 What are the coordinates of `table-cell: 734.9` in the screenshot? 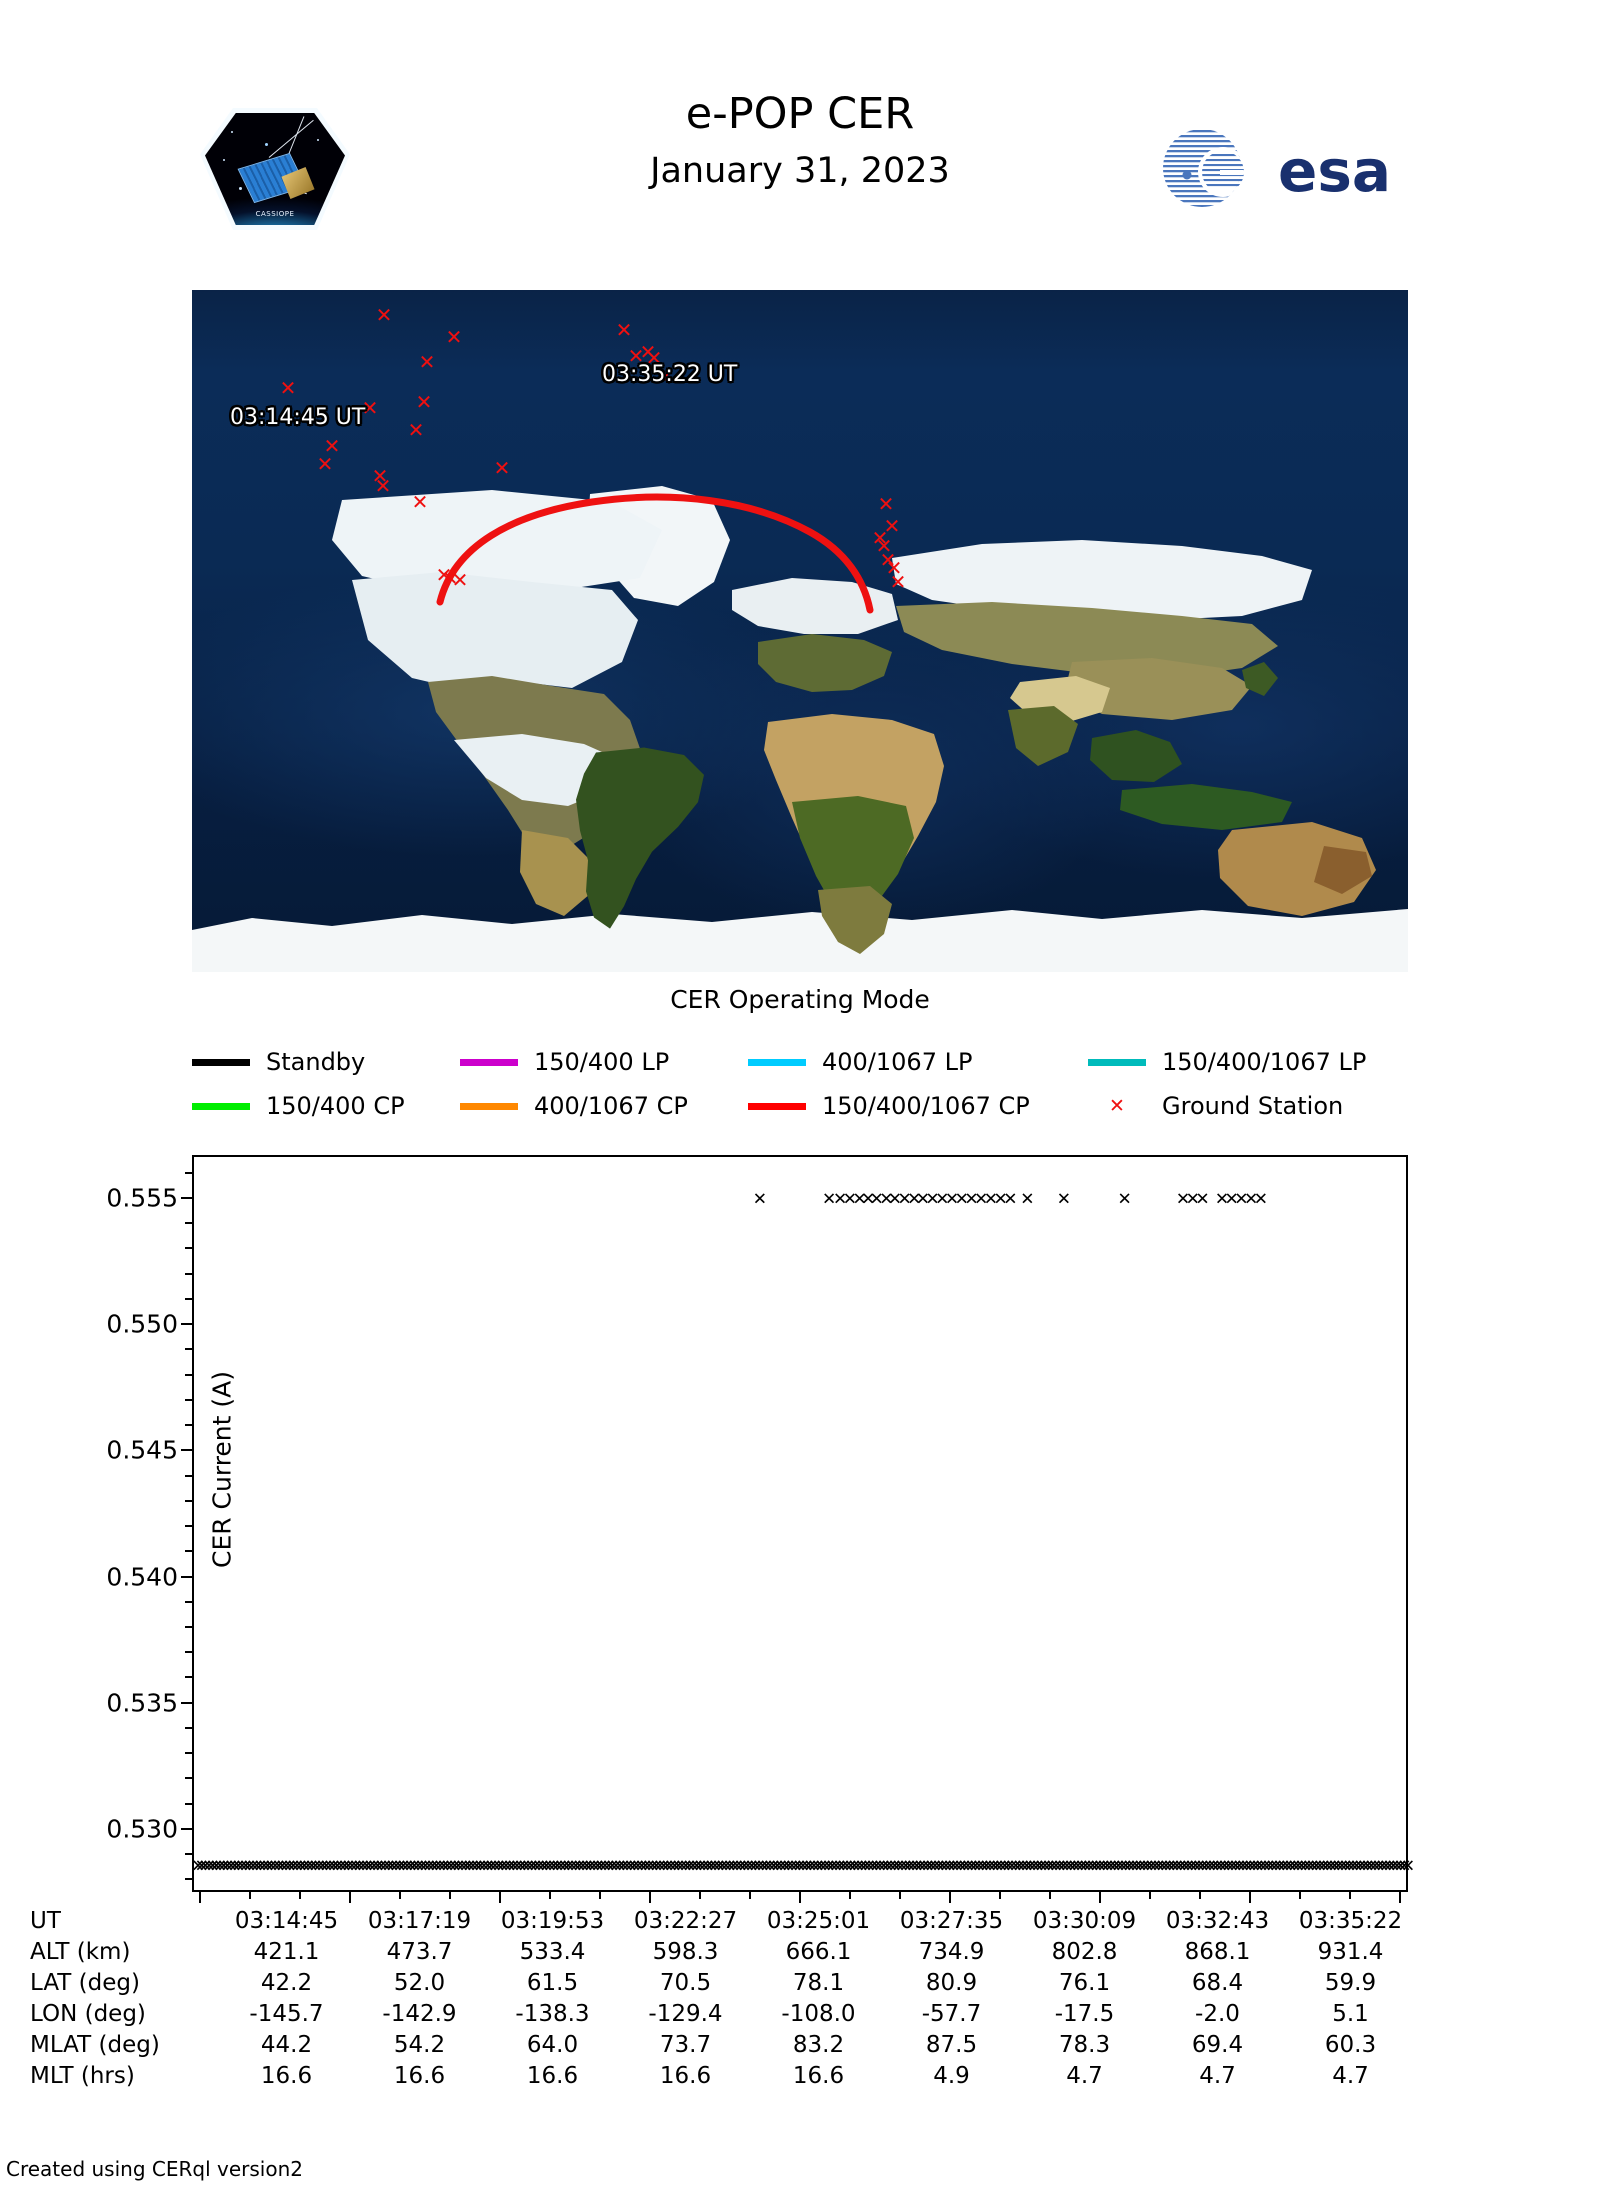 It's located at (951, 1951).